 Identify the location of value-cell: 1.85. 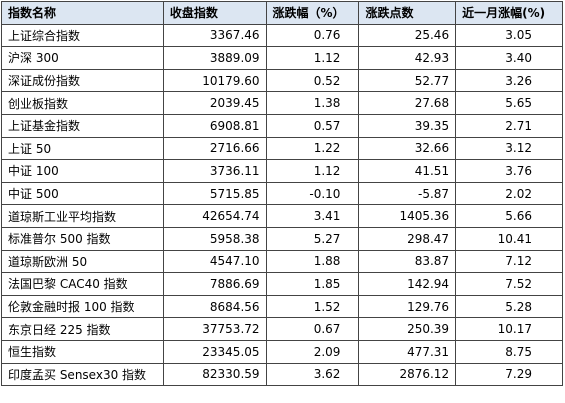
(312, 284).